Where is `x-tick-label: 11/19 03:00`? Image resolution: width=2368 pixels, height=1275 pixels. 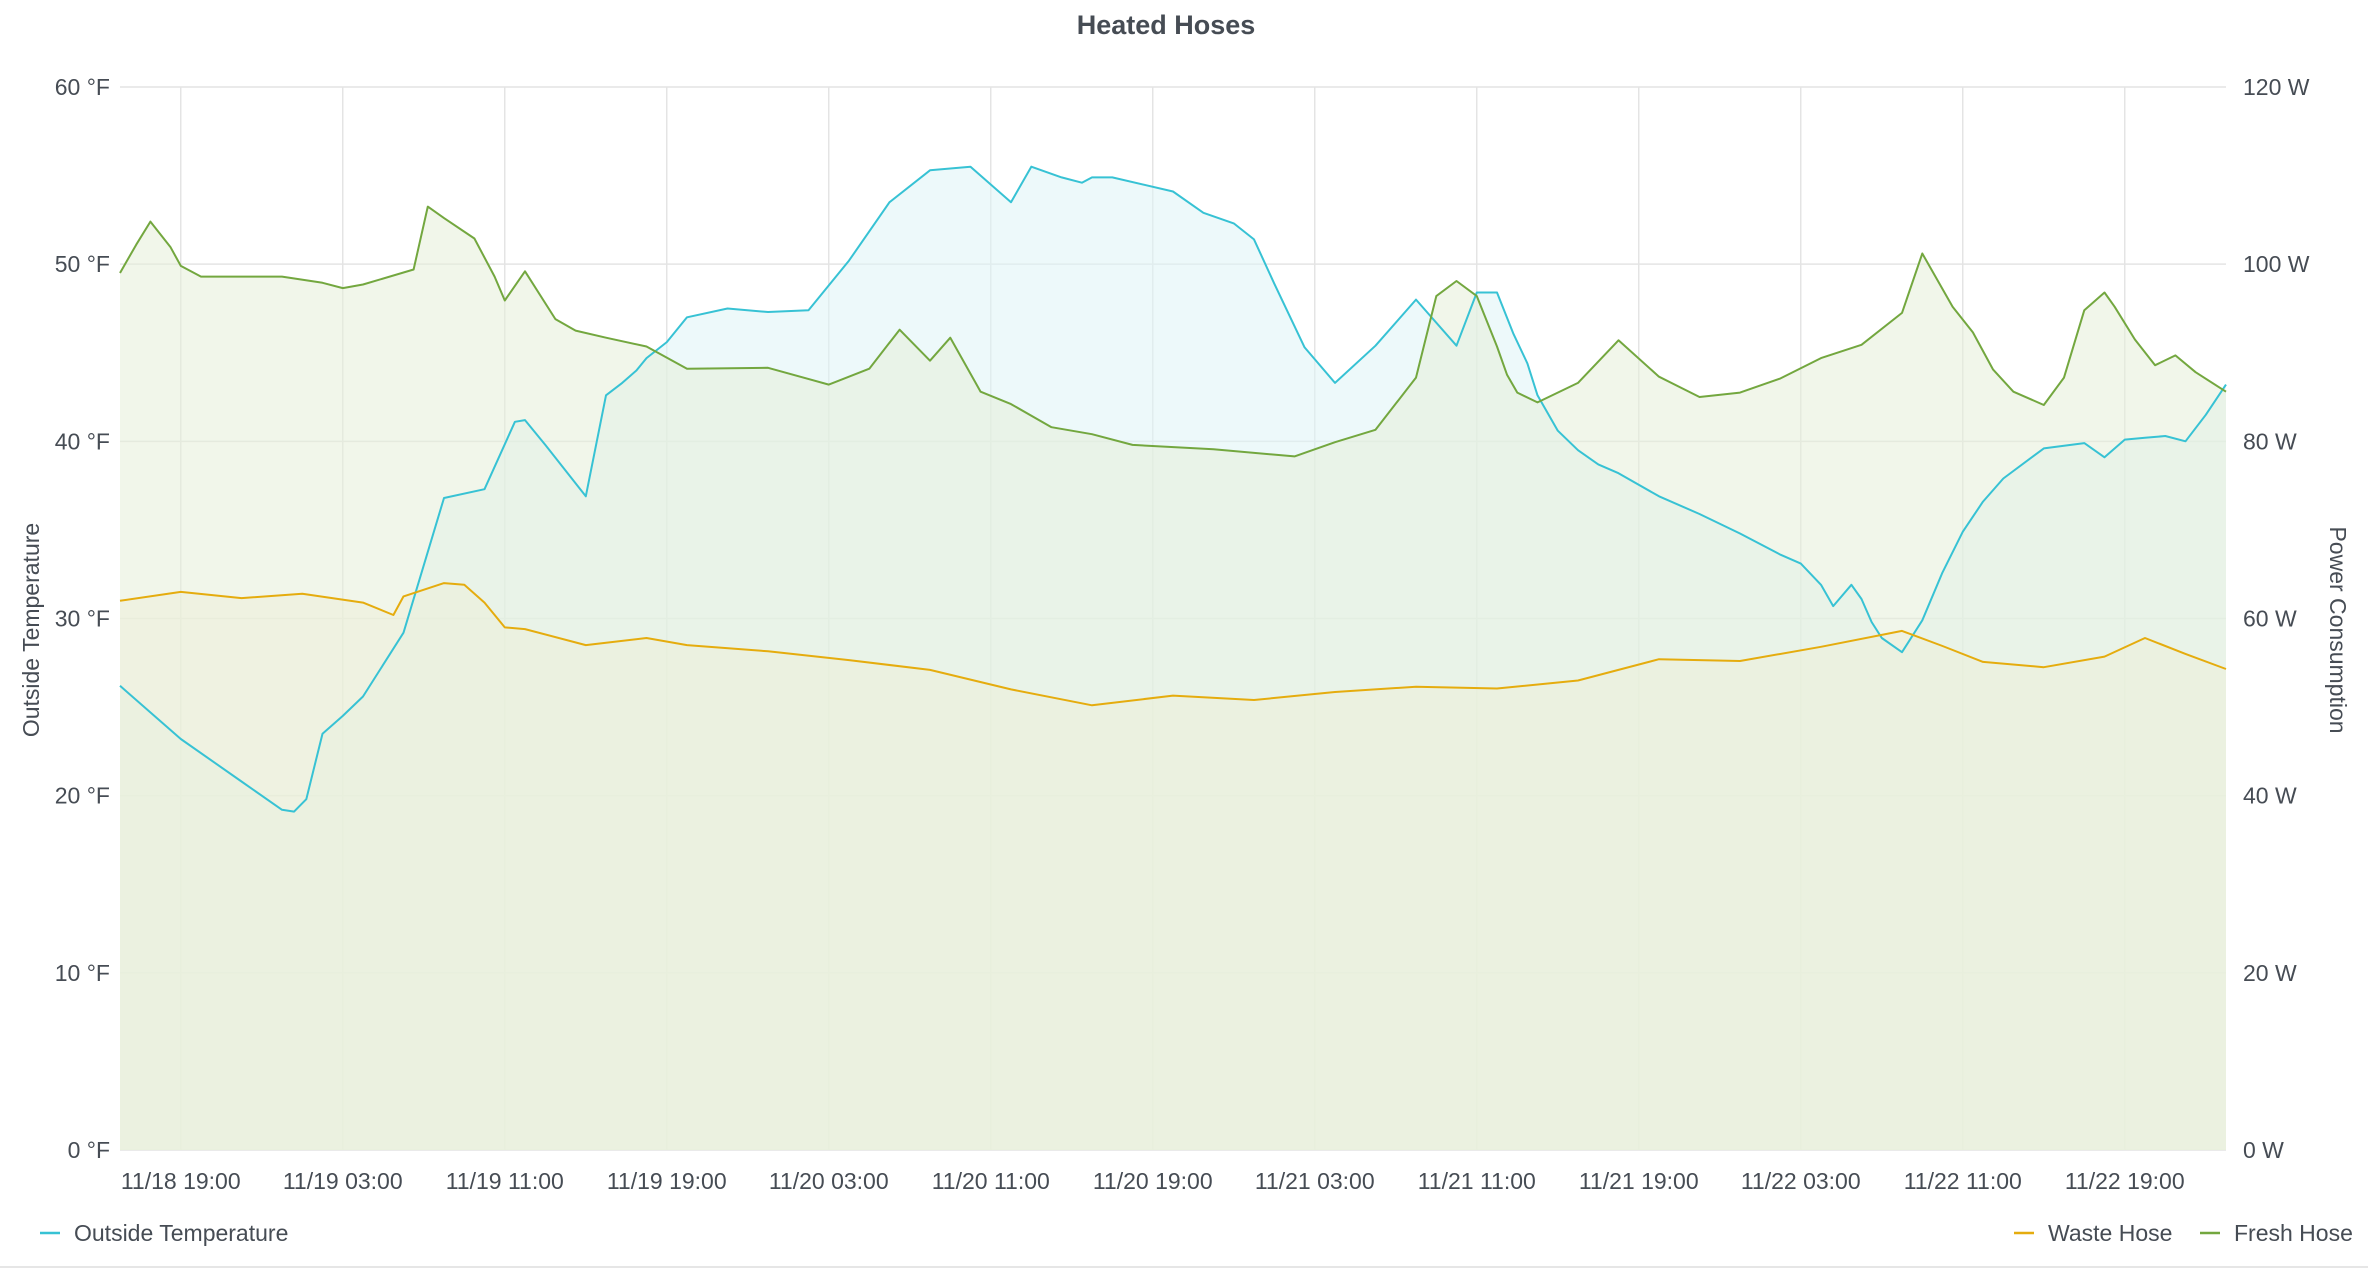 x-tick-label: 11/19 03:00 is located at coordinates (343, 1181).